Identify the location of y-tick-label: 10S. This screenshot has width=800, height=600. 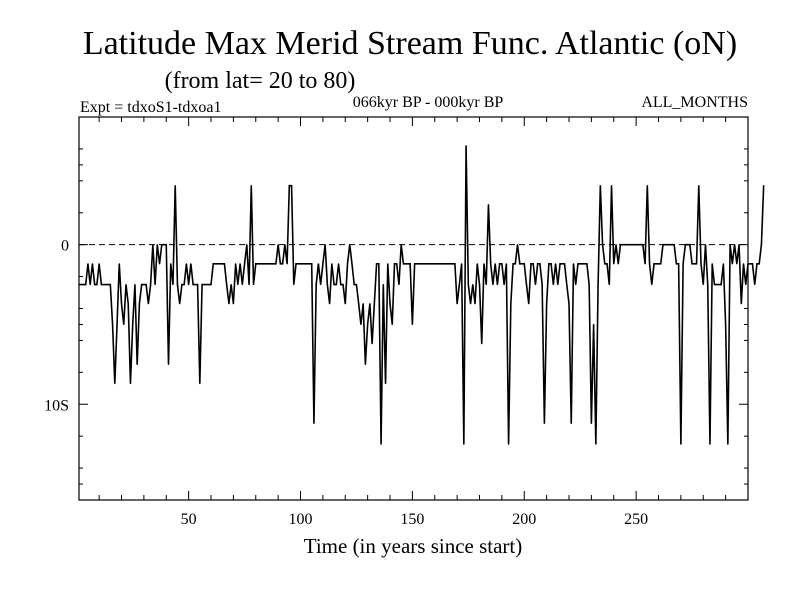
(56, 405).